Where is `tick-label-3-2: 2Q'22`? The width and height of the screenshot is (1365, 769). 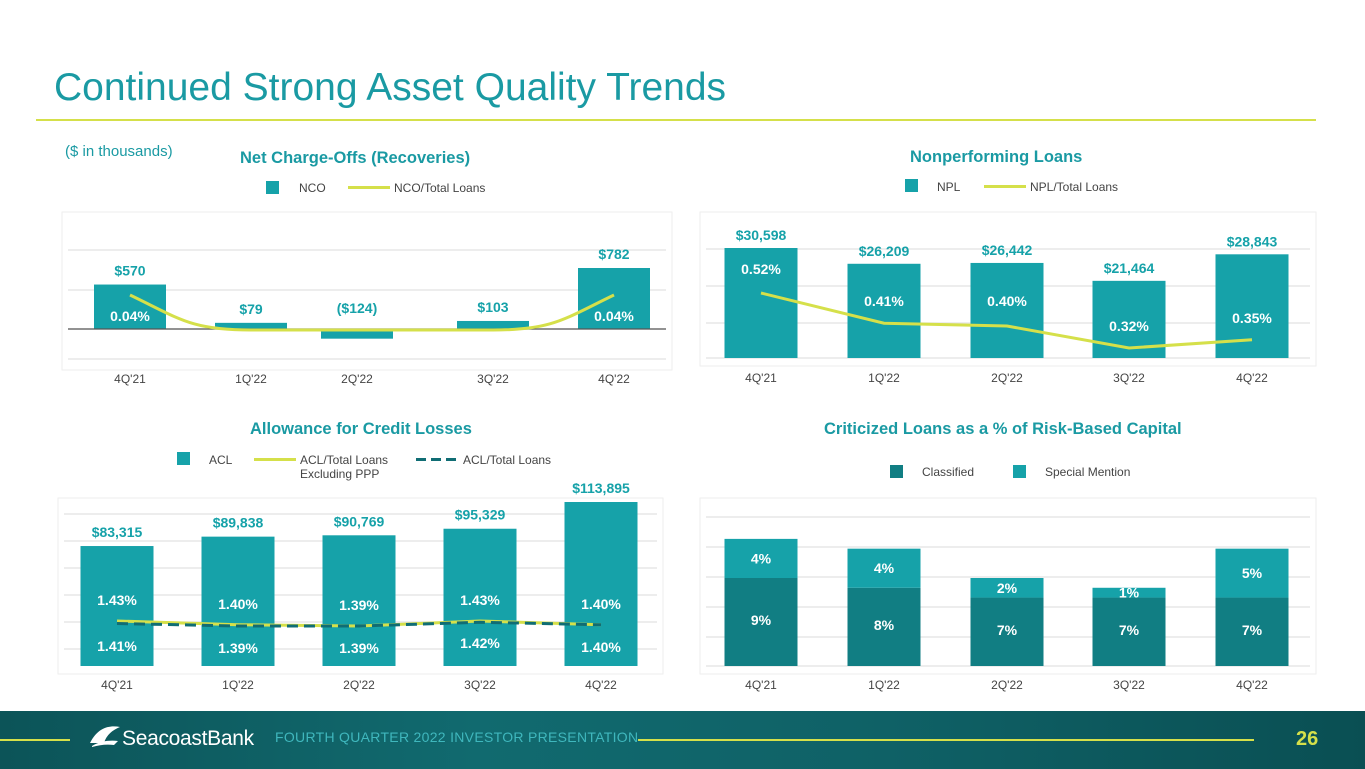
tick-label-3-2: 2Q'22 is located at coordinates (359, 685).